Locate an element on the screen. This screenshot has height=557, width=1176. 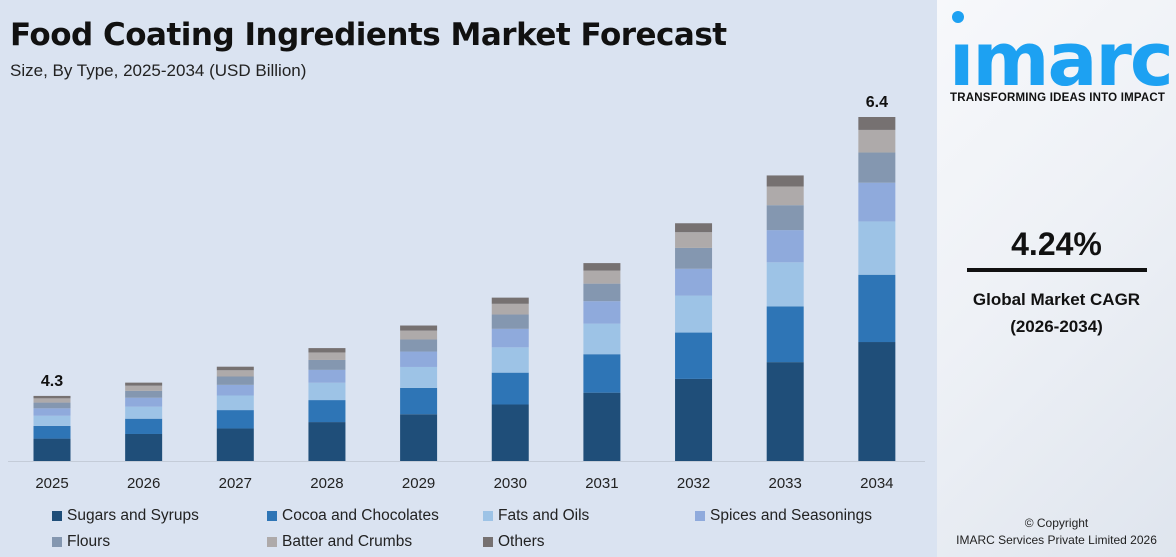
total-label: 6.4 is located at coordinates (877, 102).